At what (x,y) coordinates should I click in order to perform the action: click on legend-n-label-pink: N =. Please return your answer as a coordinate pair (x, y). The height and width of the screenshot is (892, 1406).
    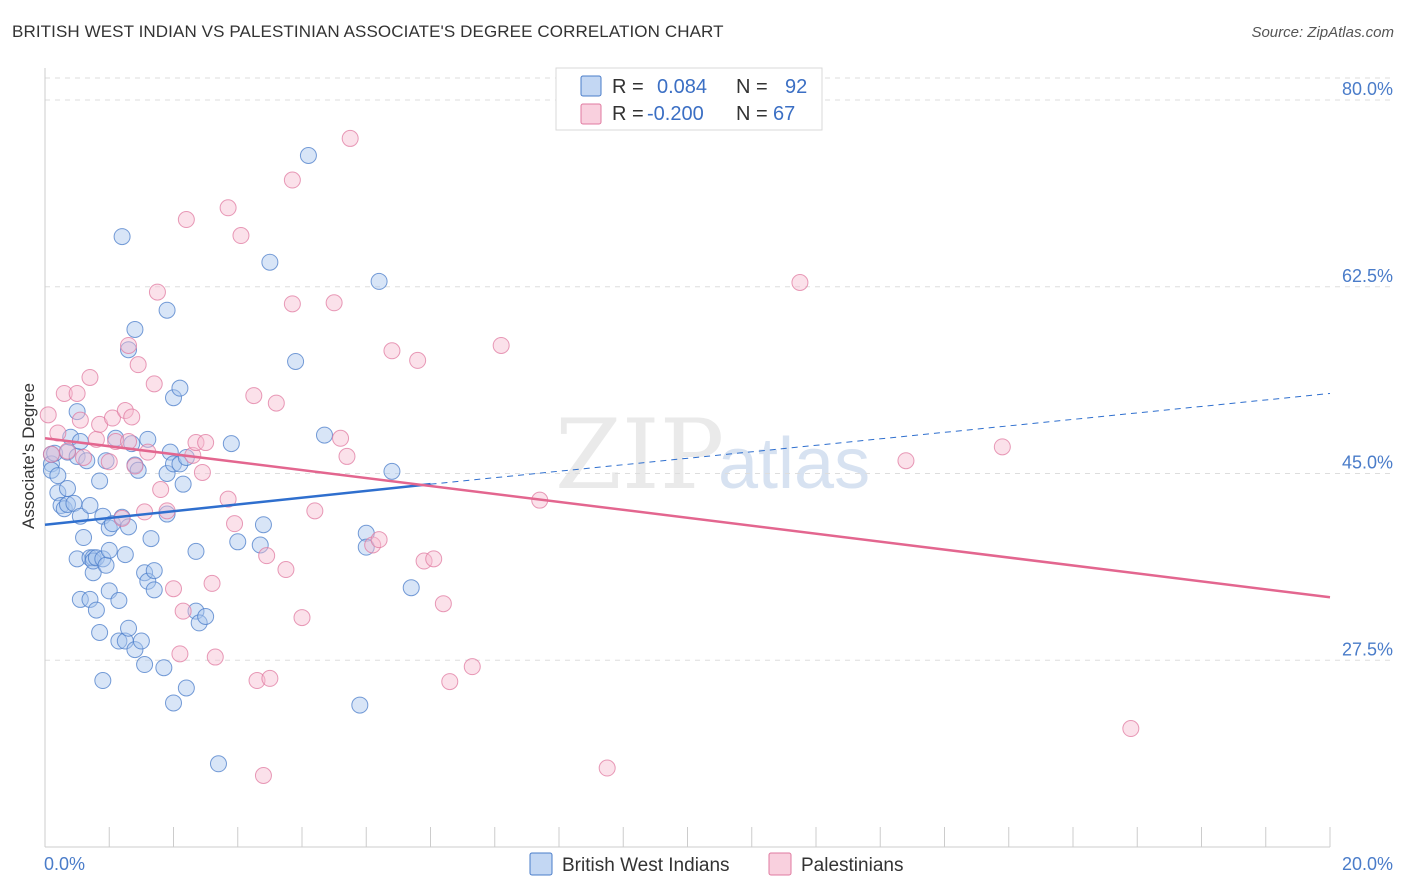
    Looking at the image, I should click on (752, 114).